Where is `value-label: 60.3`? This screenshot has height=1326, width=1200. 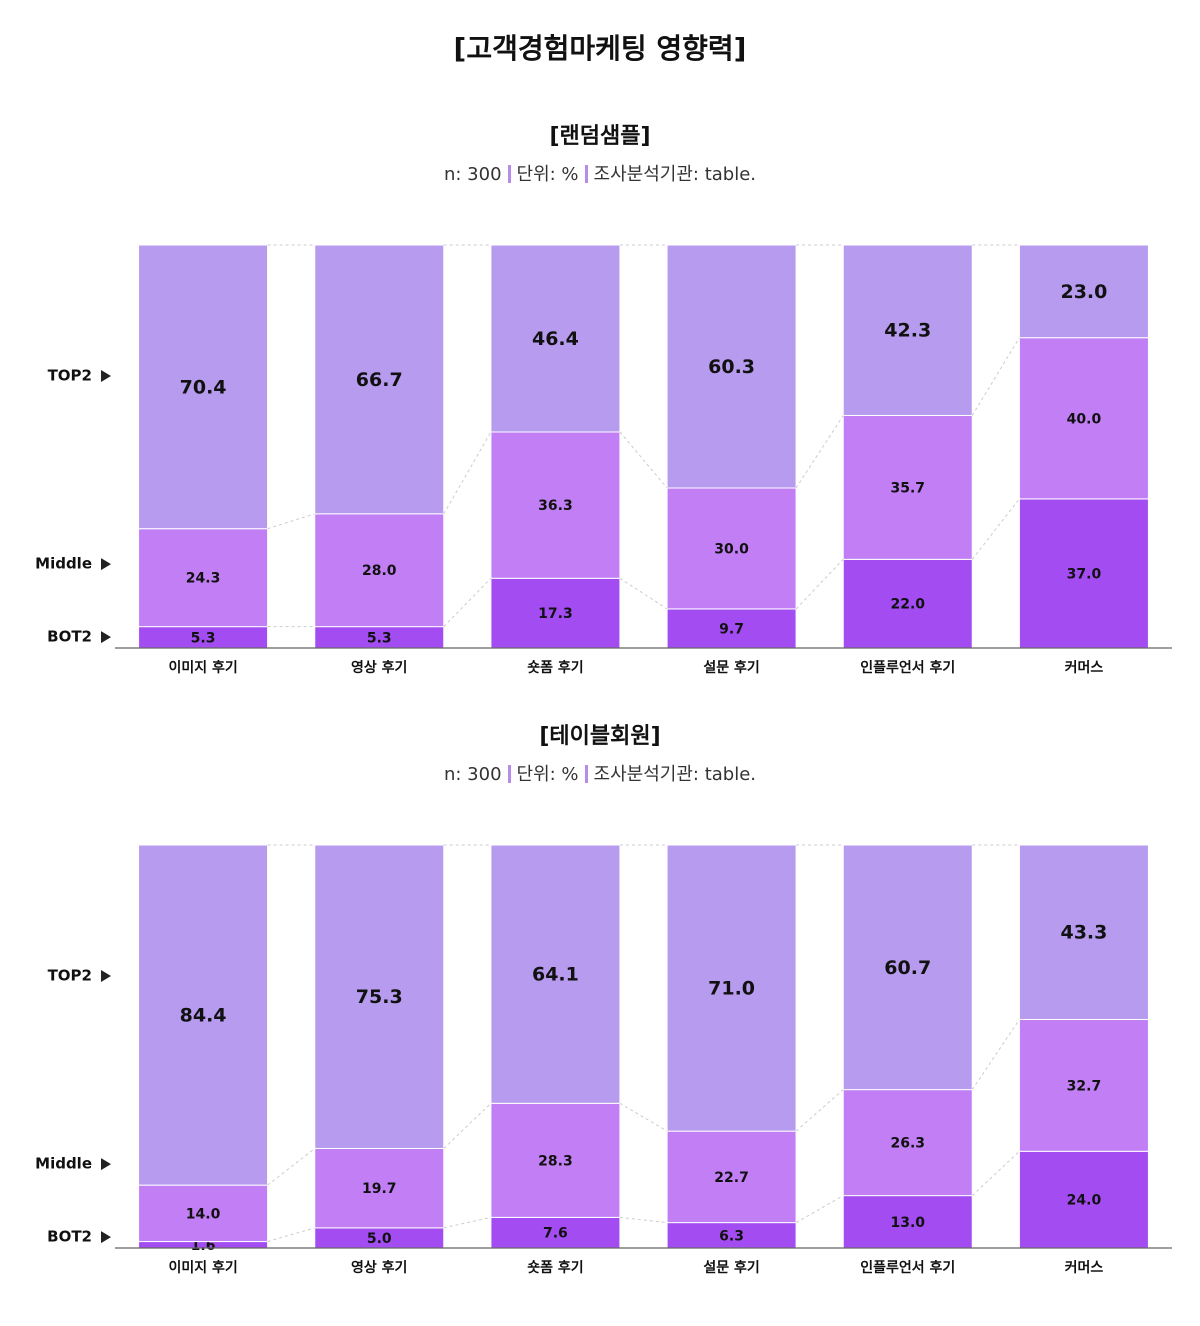 value-label: 60.3 is located at coordinates (731, 367).